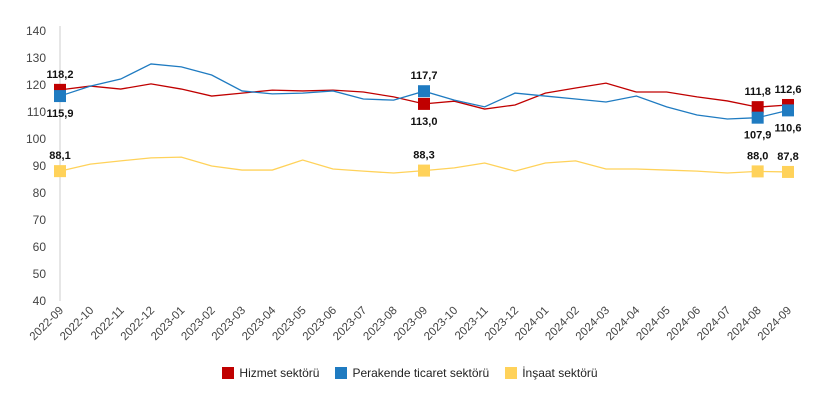  I want to click on data-label: 87,8, so click(787, 157).